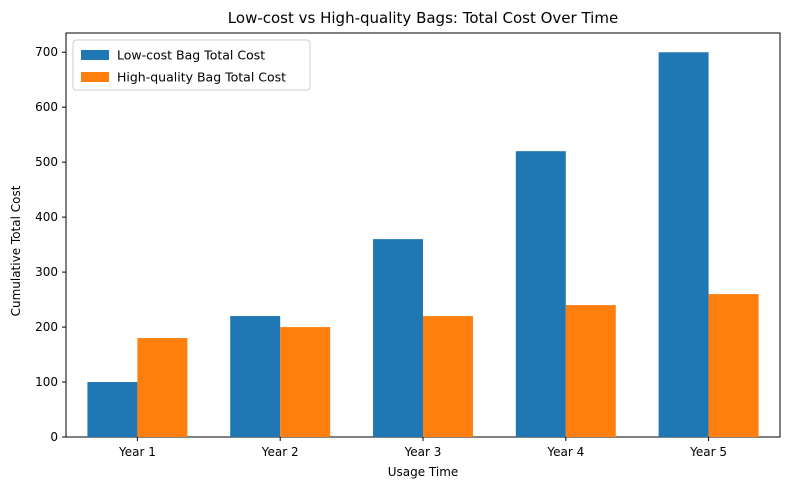 The image size is (790, 490). Describe the element at coordinates (46, 217) in the screenshot. I see `y-tick-label: 400` at that location.